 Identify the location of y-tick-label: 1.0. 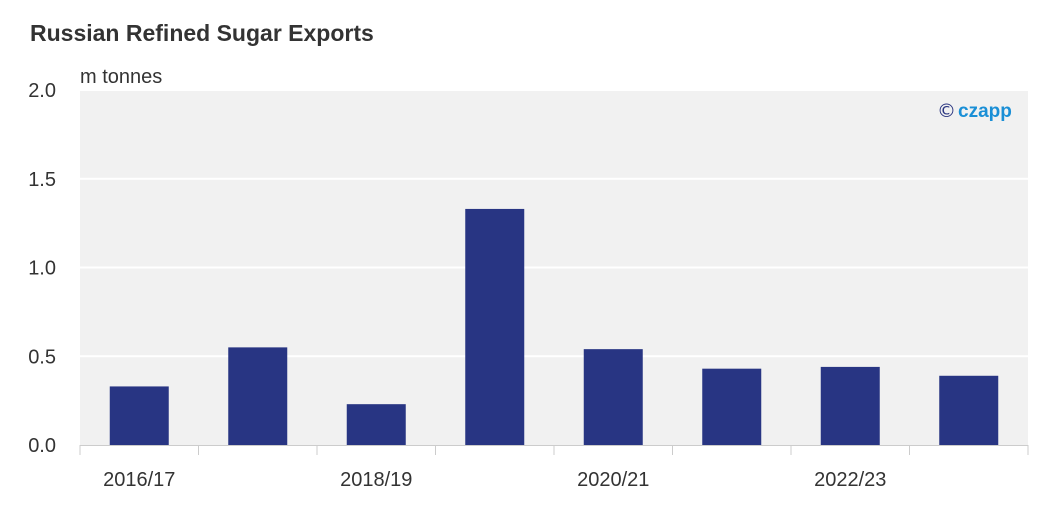
(42, 269).